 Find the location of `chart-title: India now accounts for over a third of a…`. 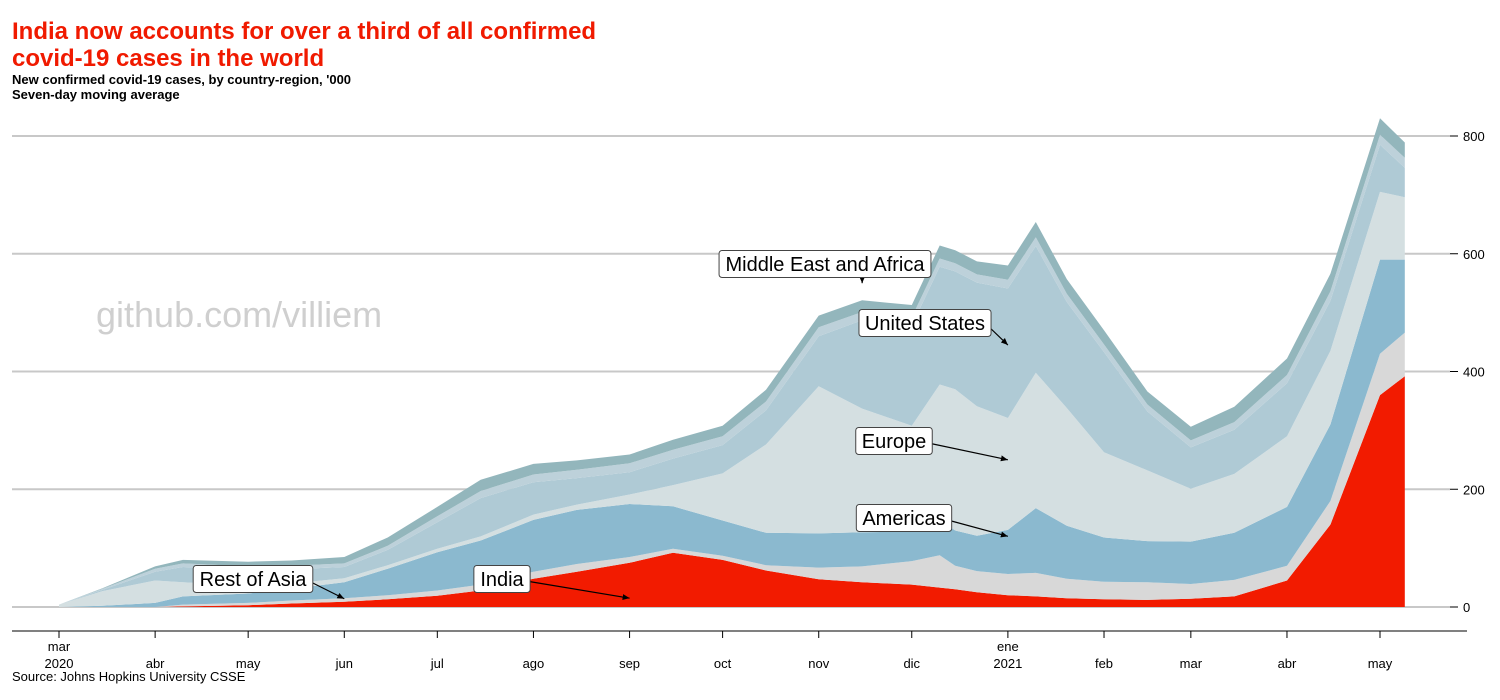

chart-title: India now accounts for over a third of a… is located at coordinates (304, 45).